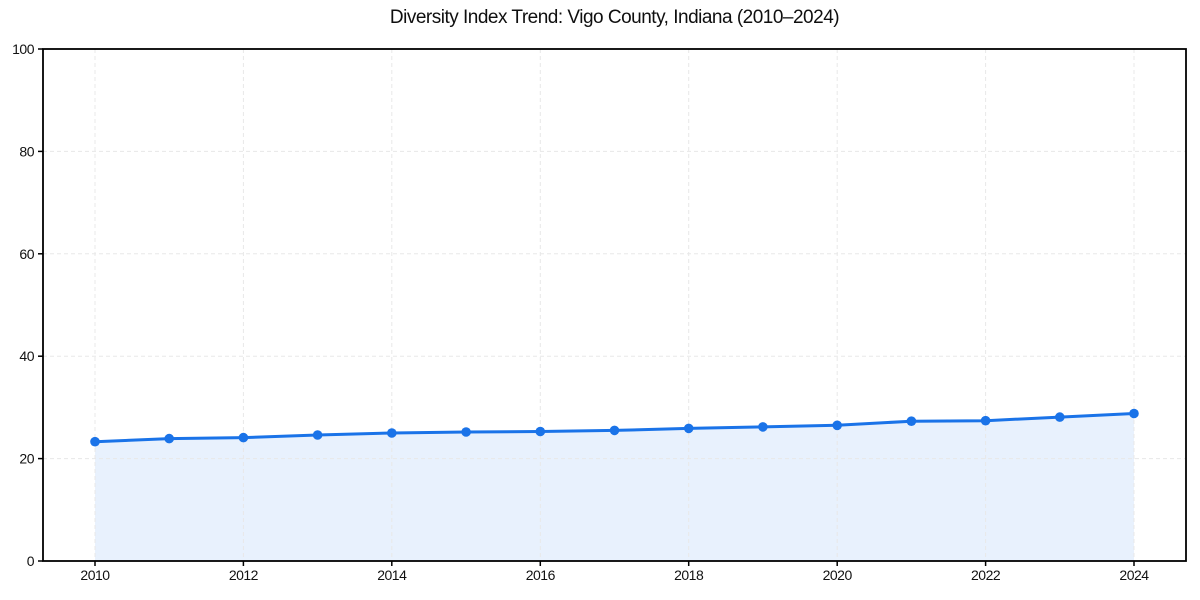  What do you see at coordinates (986, 575) in the screenshot?
I see `x-tick-label: 2022` at bounding box center [986, 575].